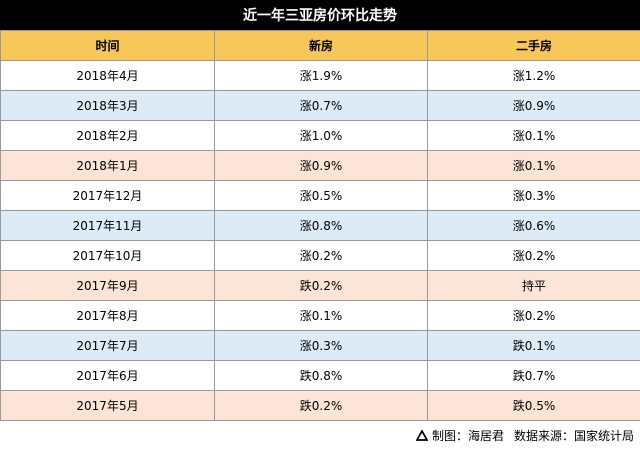 The width and height of the screenshot is (640, 451). I want to click on table-row: 2018年2月 涨1.0% 涨0.1%, so click(320, 135).